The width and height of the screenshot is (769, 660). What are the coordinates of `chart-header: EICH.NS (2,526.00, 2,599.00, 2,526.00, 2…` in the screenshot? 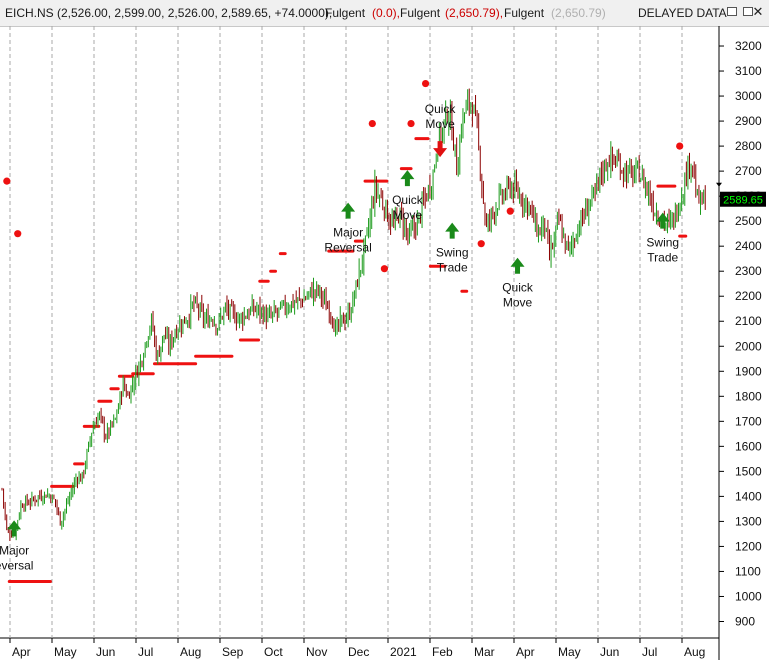 It's located at (384, 13).